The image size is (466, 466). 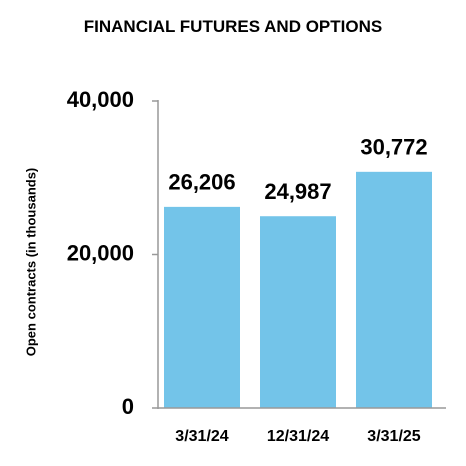 I want to click on y-axis-label: Open contracts (in thousands), so click(x=30, y=262).